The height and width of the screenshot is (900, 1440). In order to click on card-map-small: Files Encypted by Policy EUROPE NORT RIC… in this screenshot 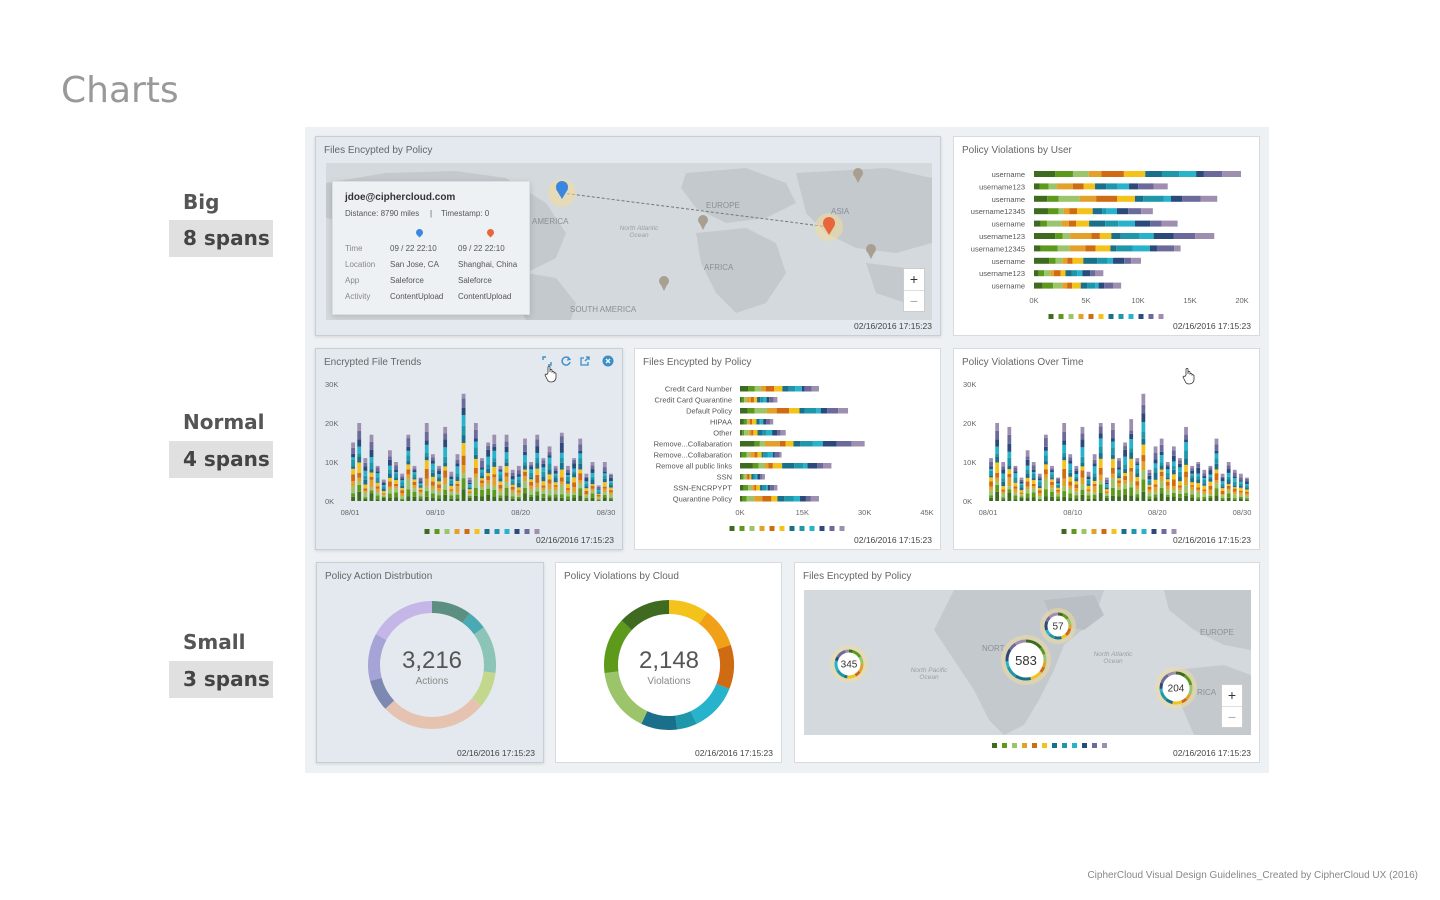, I will do `click(1027, 662)`.